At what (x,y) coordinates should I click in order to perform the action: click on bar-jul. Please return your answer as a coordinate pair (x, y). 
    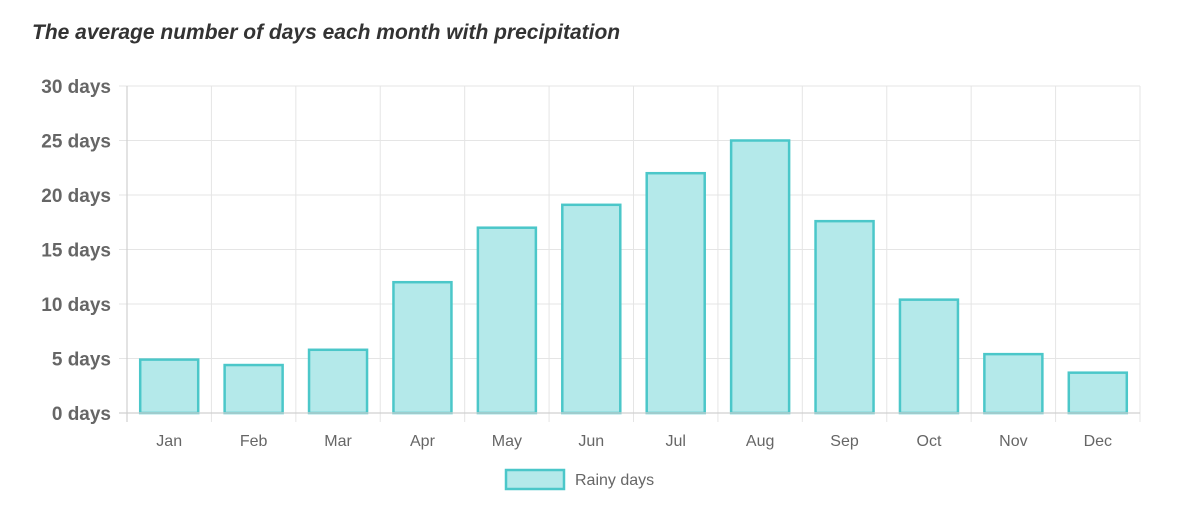
    Looking at the image, I should click on (675, 293).